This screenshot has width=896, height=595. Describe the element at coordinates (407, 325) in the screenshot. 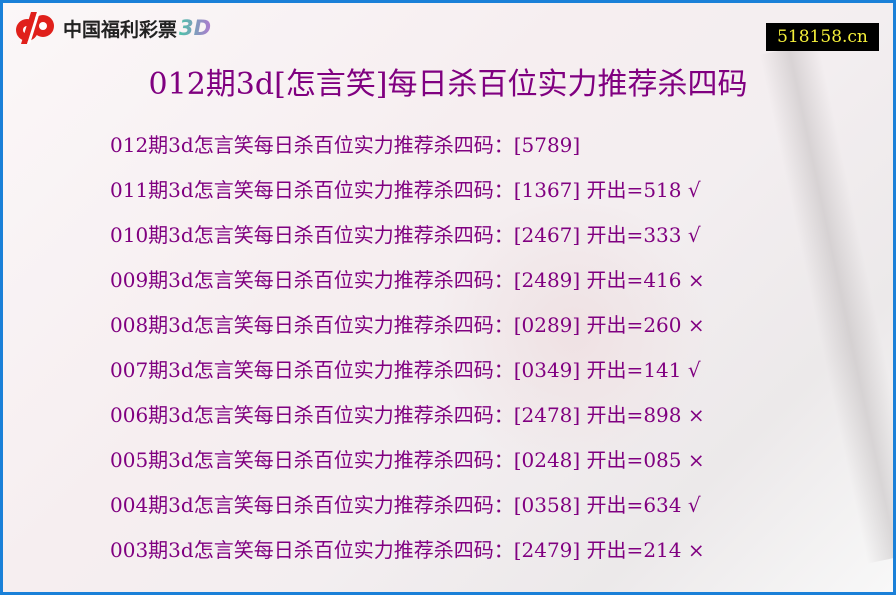

I see `list-item: 008期3d怎言笑每日杀百位实力推荐杀四码：[0289] 开出=260 ×` at that location.